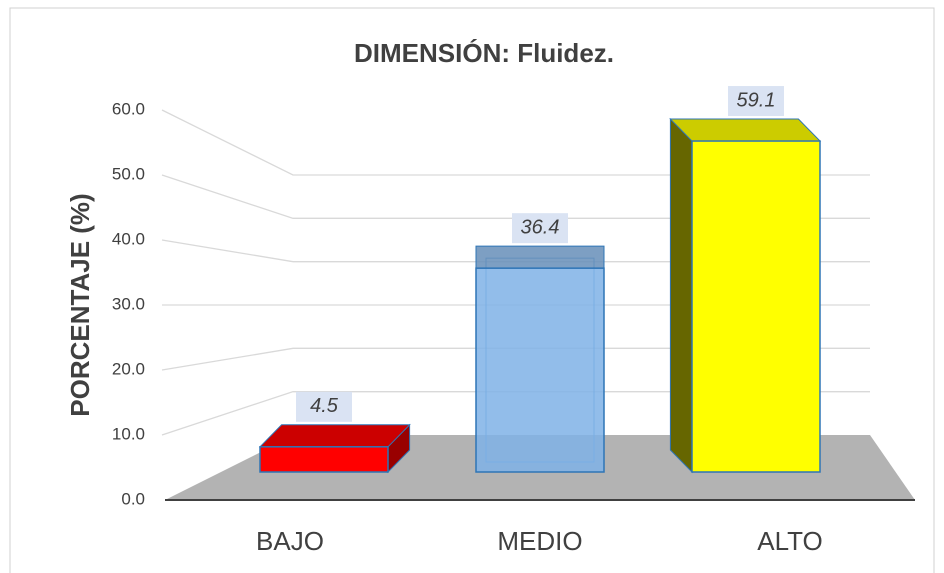  Describe the element at coordinates (128, 108) in the screenshot. I see `y-tick-label: 60.0` at that location.